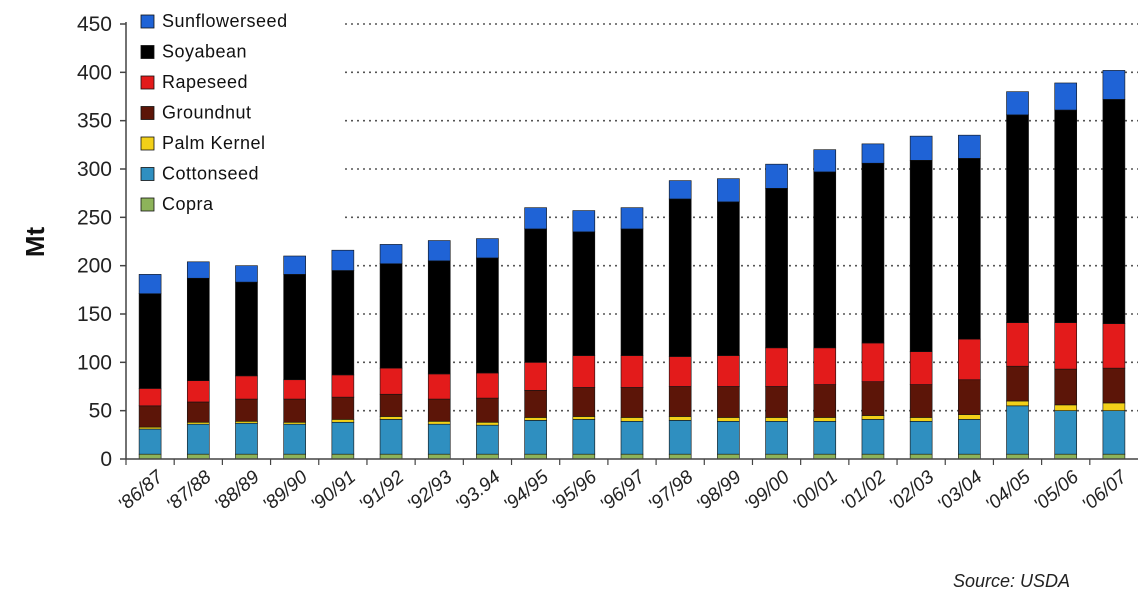 The image size is (1140, 596). What do you see at coordinates (106, 459) in the screenshot?
I see `y-tick-label: 0` at bounding box center [106, 459].